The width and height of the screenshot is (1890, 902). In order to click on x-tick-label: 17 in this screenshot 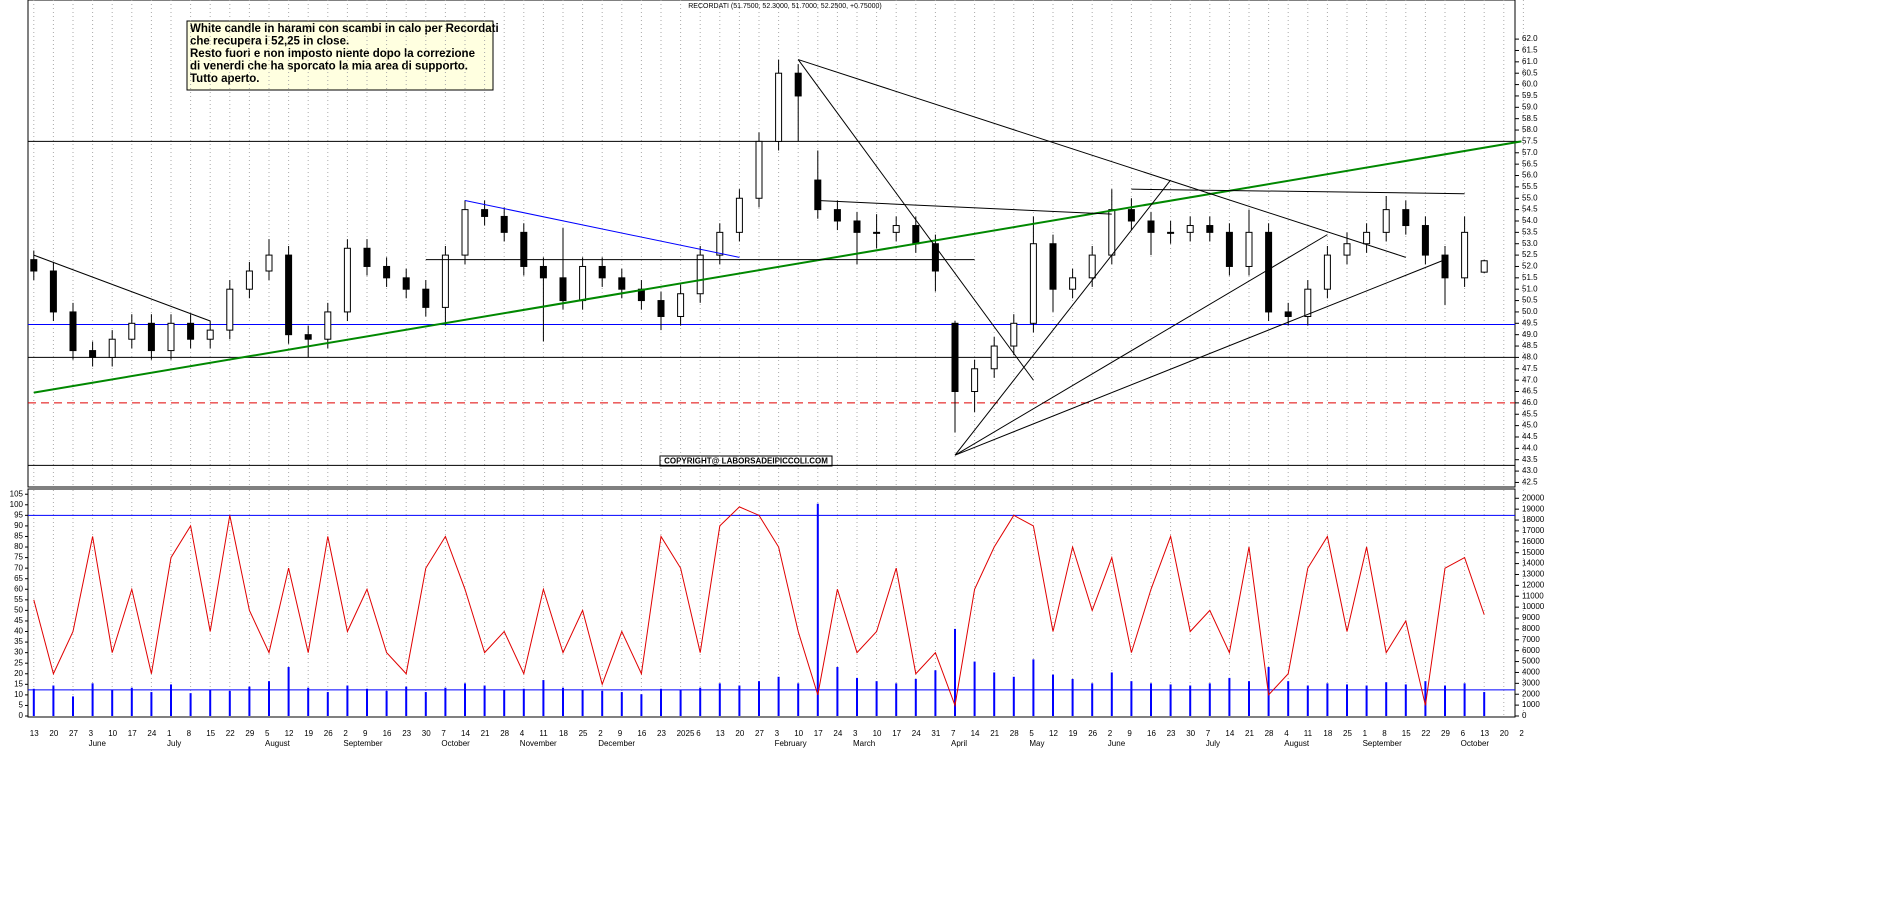, I will do `click(132, 733)`.